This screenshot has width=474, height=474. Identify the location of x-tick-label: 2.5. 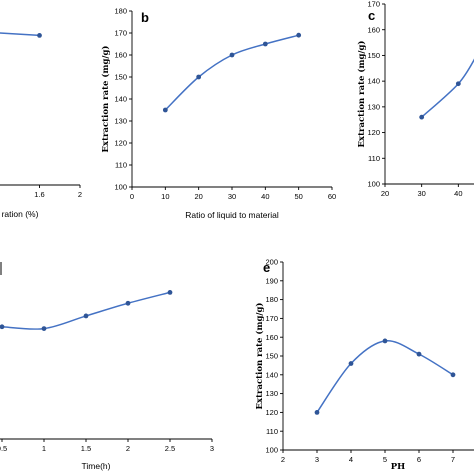
(170, 448).